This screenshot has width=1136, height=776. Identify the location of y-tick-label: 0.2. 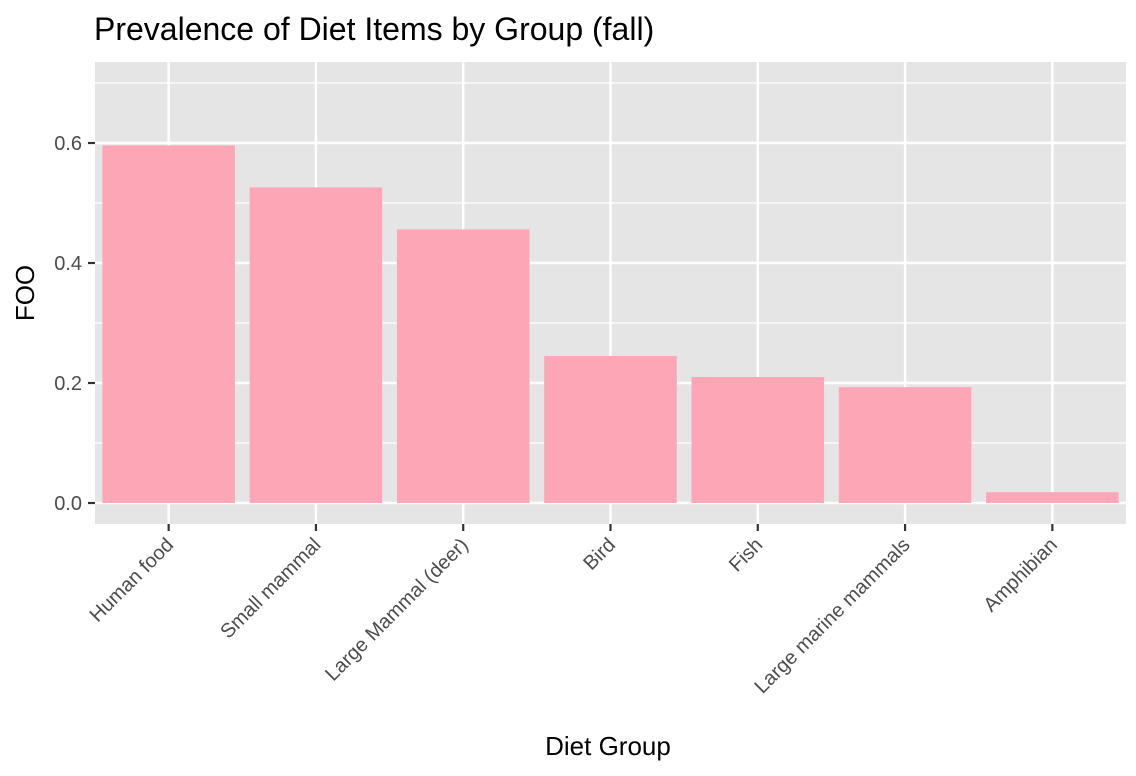
(68, 384).